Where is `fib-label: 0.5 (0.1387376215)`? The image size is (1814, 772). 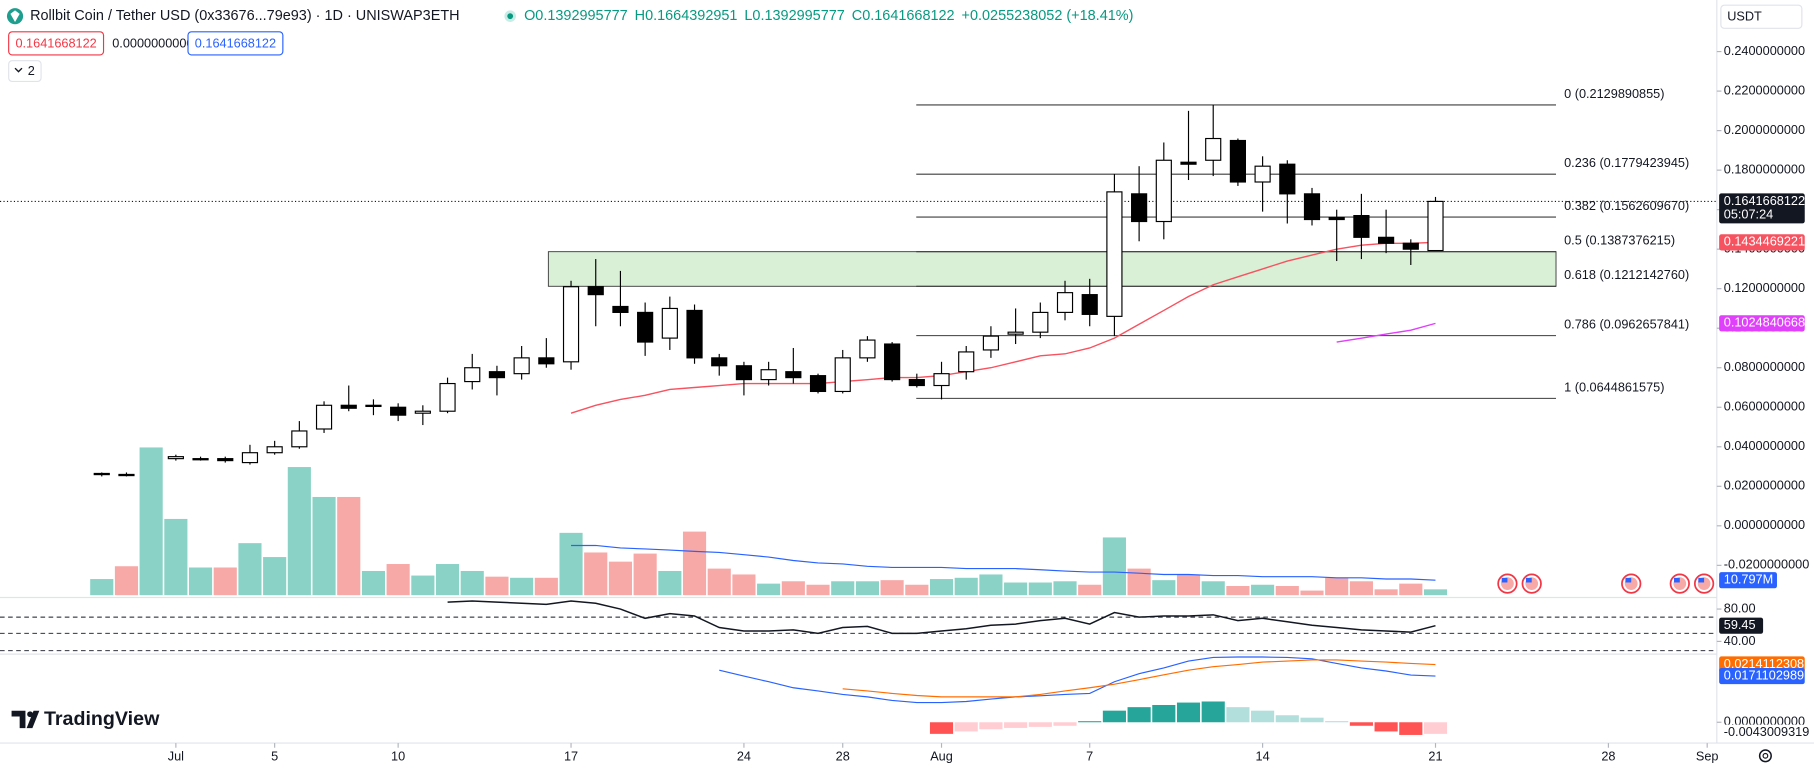
fib-label: 0.5 (0.1387376215) is located at coordinates (1619, 240).